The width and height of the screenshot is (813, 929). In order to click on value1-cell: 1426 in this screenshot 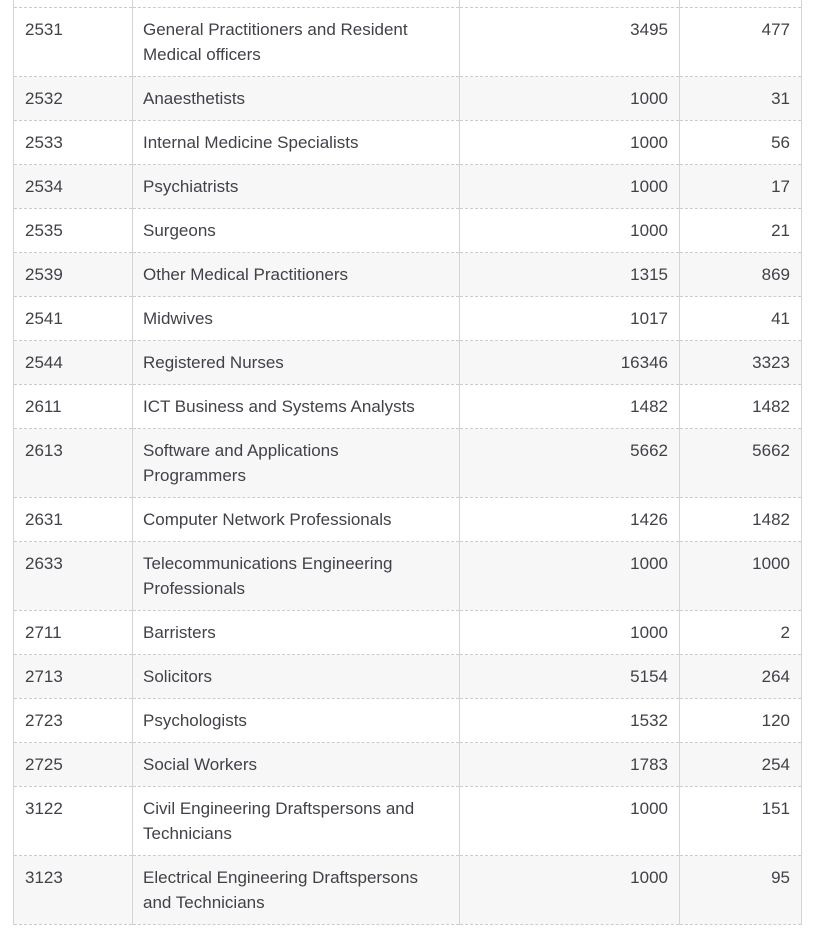, I will do `click(569, 519)`.